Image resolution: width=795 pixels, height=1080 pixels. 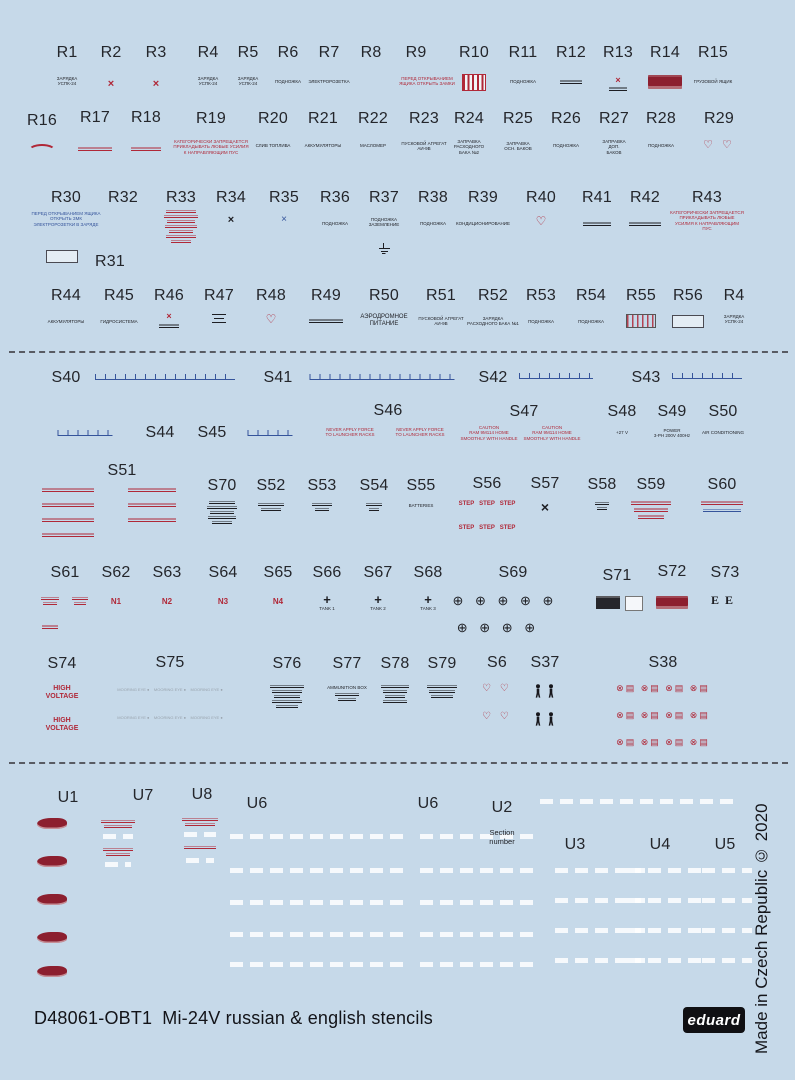 I want to click on decal-label-s75: S75, so click(x=170, y=662).